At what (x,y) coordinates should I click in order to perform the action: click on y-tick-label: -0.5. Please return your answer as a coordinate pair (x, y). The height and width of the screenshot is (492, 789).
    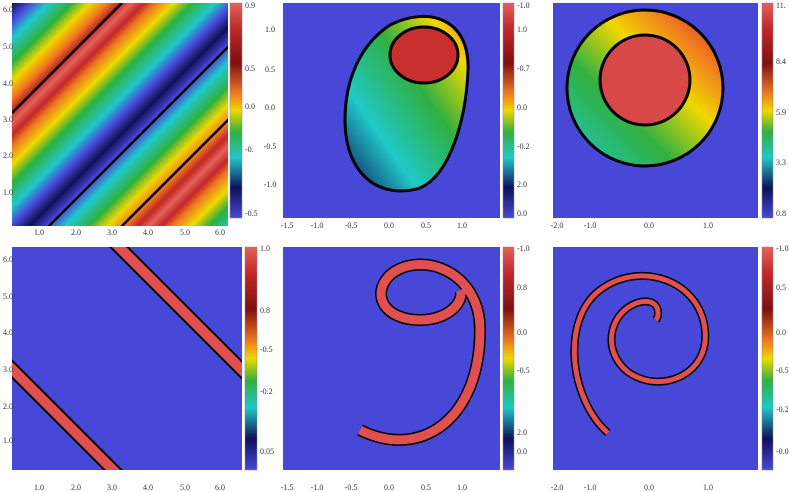
    Looking at the image, I should click on (270, 146).